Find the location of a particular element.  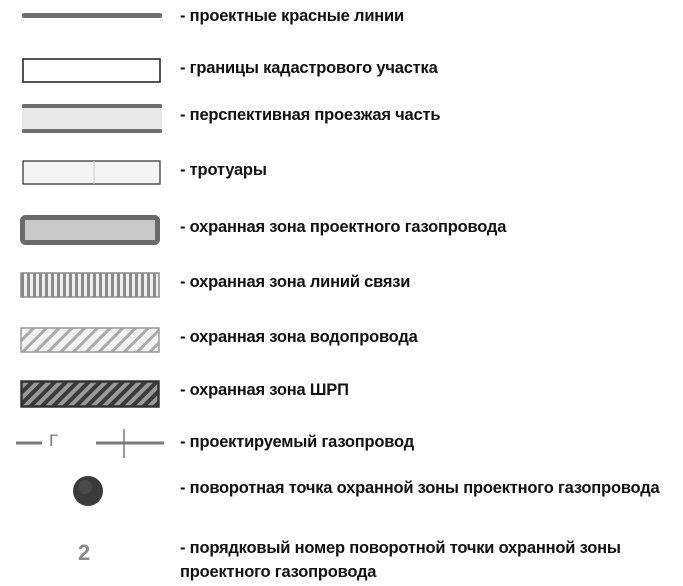

turn-point-icon is located at coordinates (92, 491).